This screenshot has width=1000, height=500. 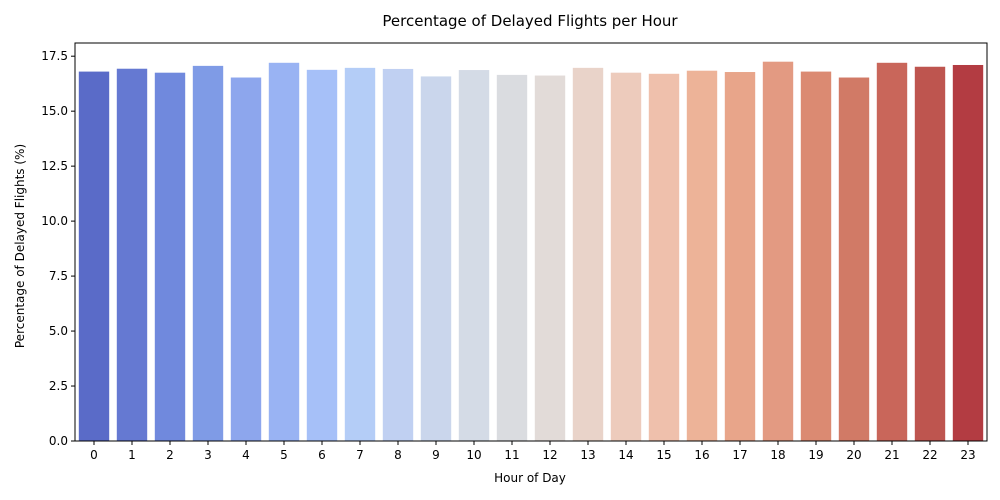 What do you see at coordinates (929, 455) in the screenshot?
I see `x-tick-label: 22` at bounding box center [929, 455].